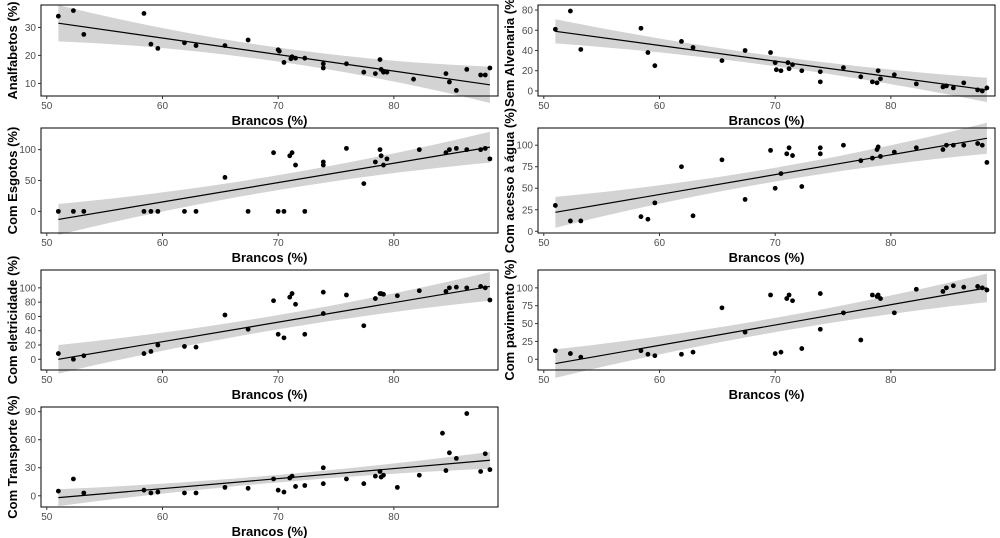 Image resolution: width=1000 pixels, height=538 pixels. Describe the element at coordinates (891, 380) in the screenshot. I see `x-tick-label: 80` at that location.